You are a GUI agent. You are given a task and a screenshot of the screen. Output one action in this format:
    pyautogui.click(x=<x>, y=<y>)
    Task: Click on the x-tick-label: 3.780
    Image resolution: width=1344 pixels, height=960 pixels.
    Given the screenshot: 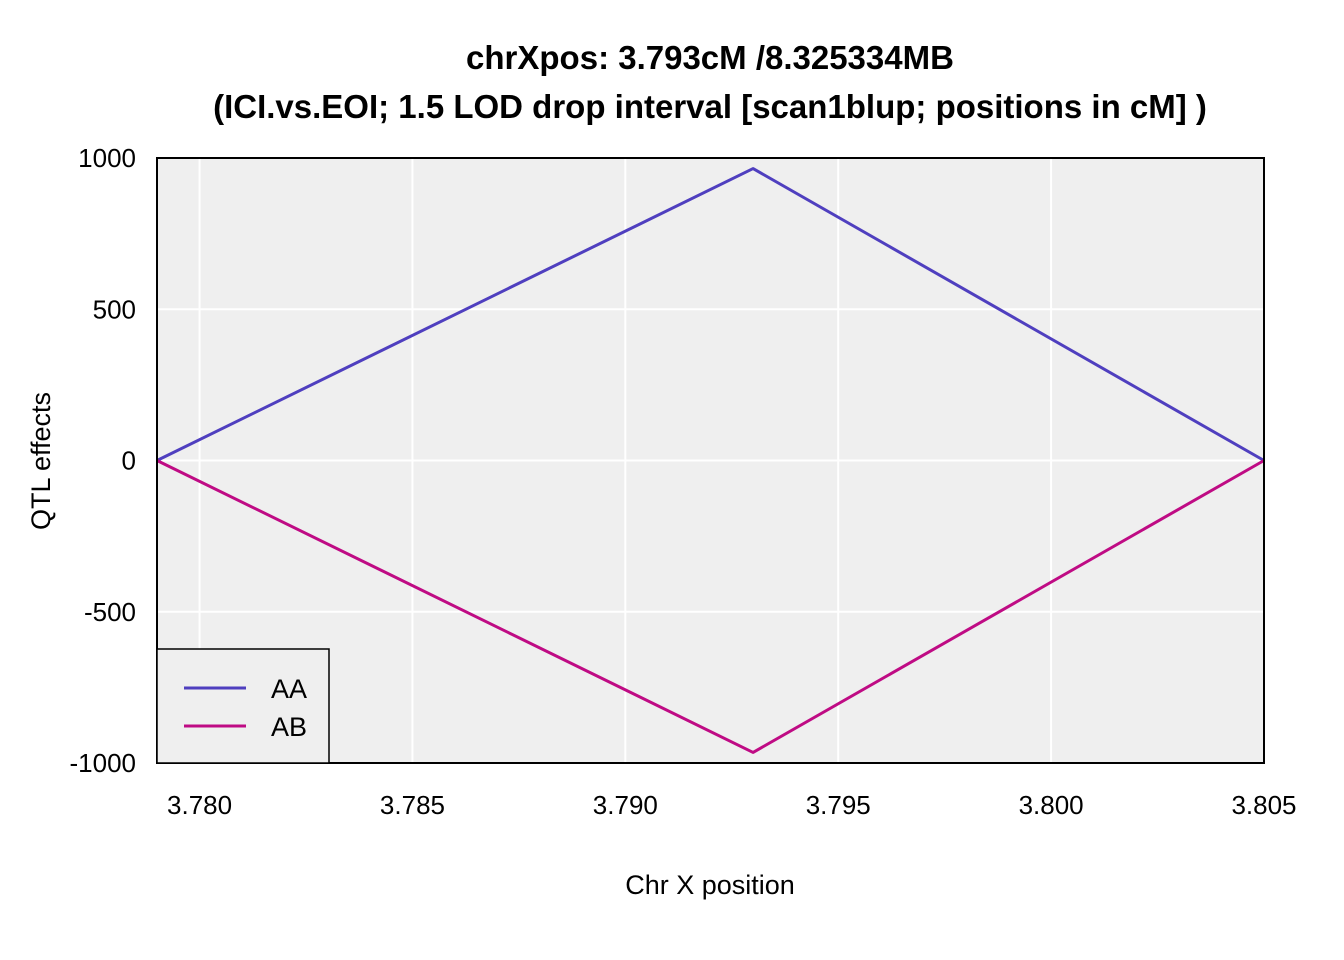 What is the action you would take?
    pyautogui.click(x=199, y=805)
    